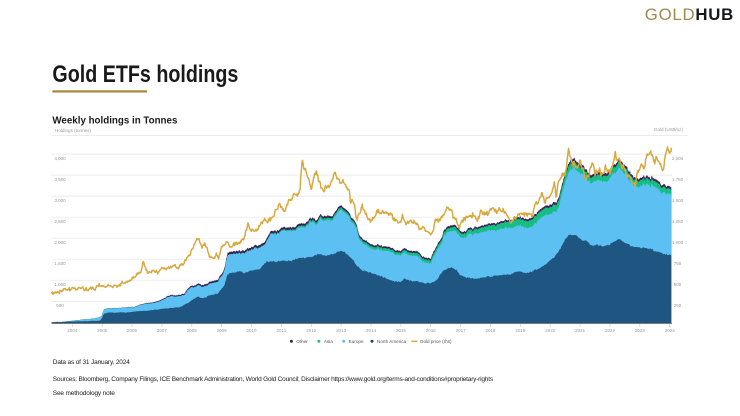 The image size is (740, 416). What do you see at coordinates (311, 330) in the screenshot?
I see `svg-text: 2012` at bounding box center [311, 330].